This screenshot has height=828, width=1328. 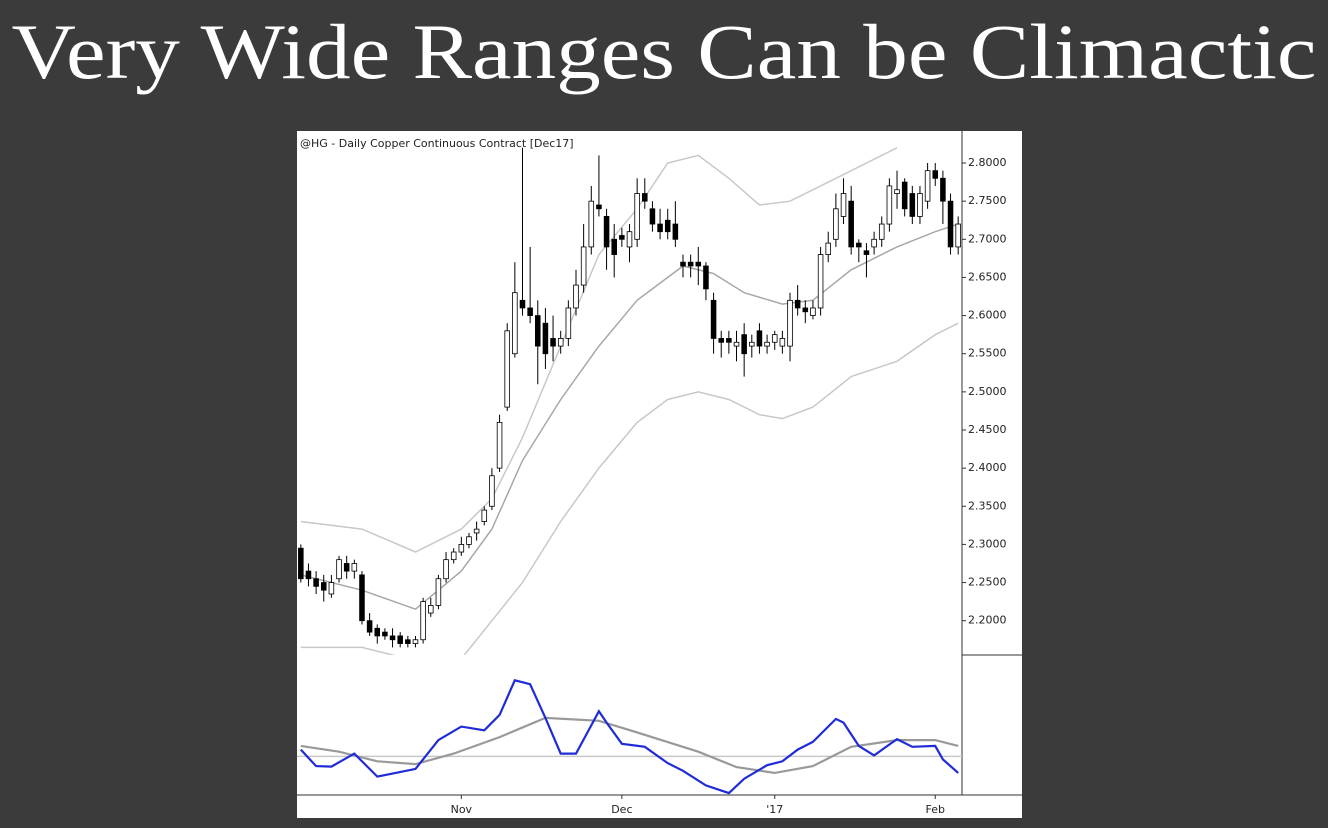 I want to click on y-tick-label: 2.5500, so click(x=987, y=353).